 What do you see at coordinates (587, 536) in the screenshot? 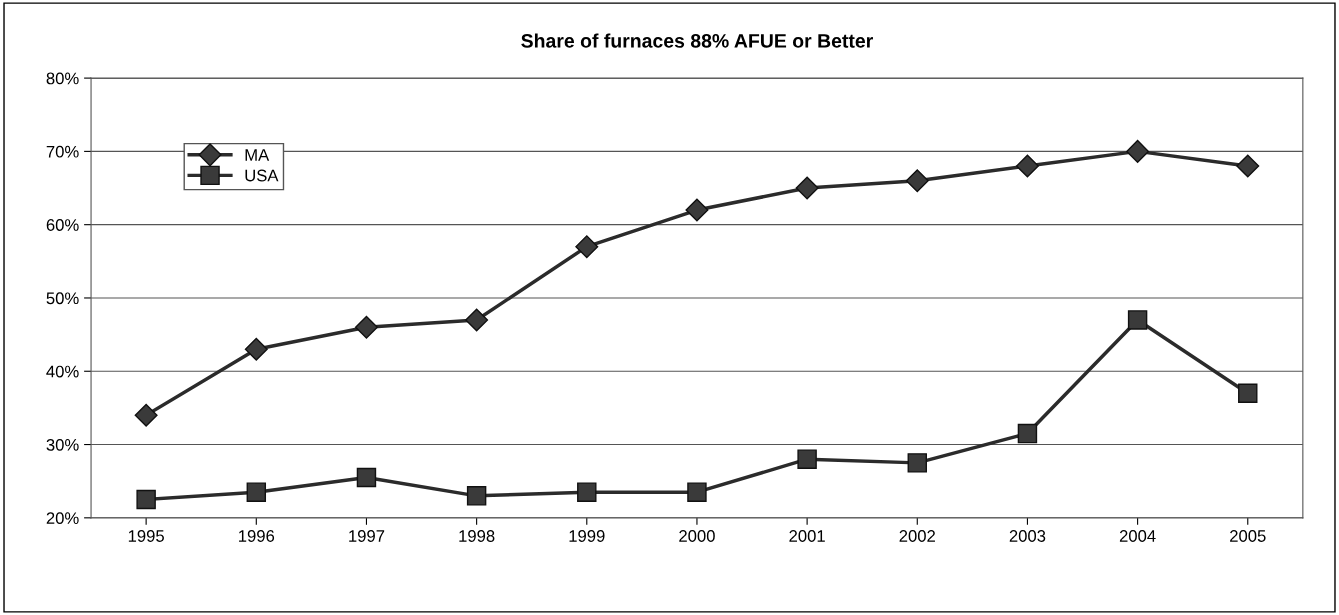
I see `x-tick-label: 1999` at bounding box center [587, 536].